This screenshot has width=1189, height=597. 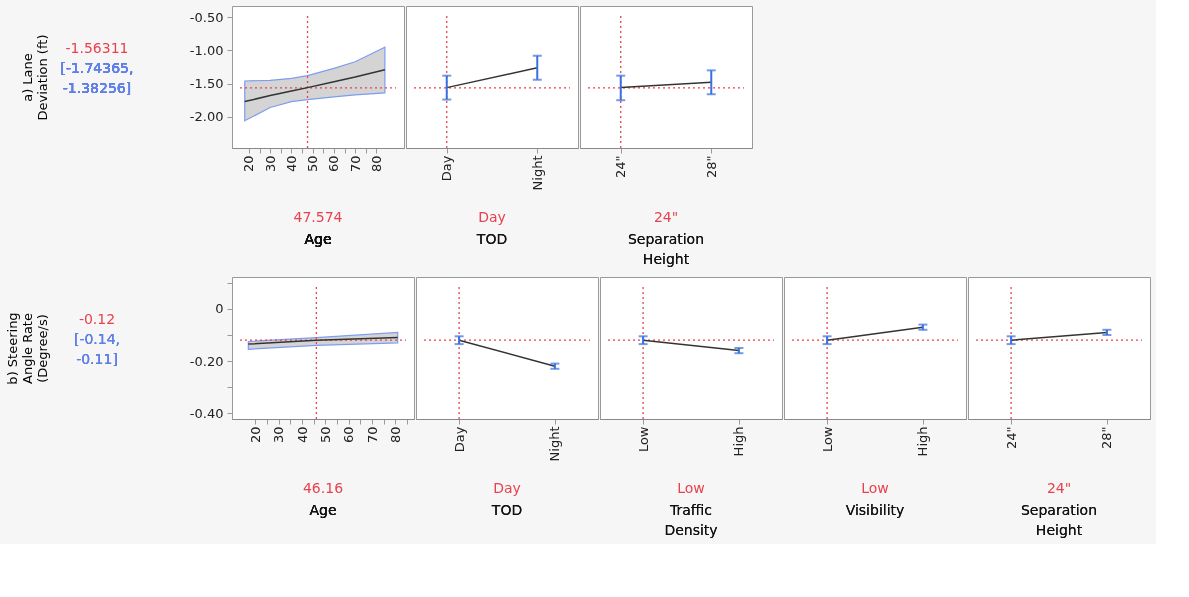 I want to click on ref-line-label: 47.574, so click(x=318, y=217).